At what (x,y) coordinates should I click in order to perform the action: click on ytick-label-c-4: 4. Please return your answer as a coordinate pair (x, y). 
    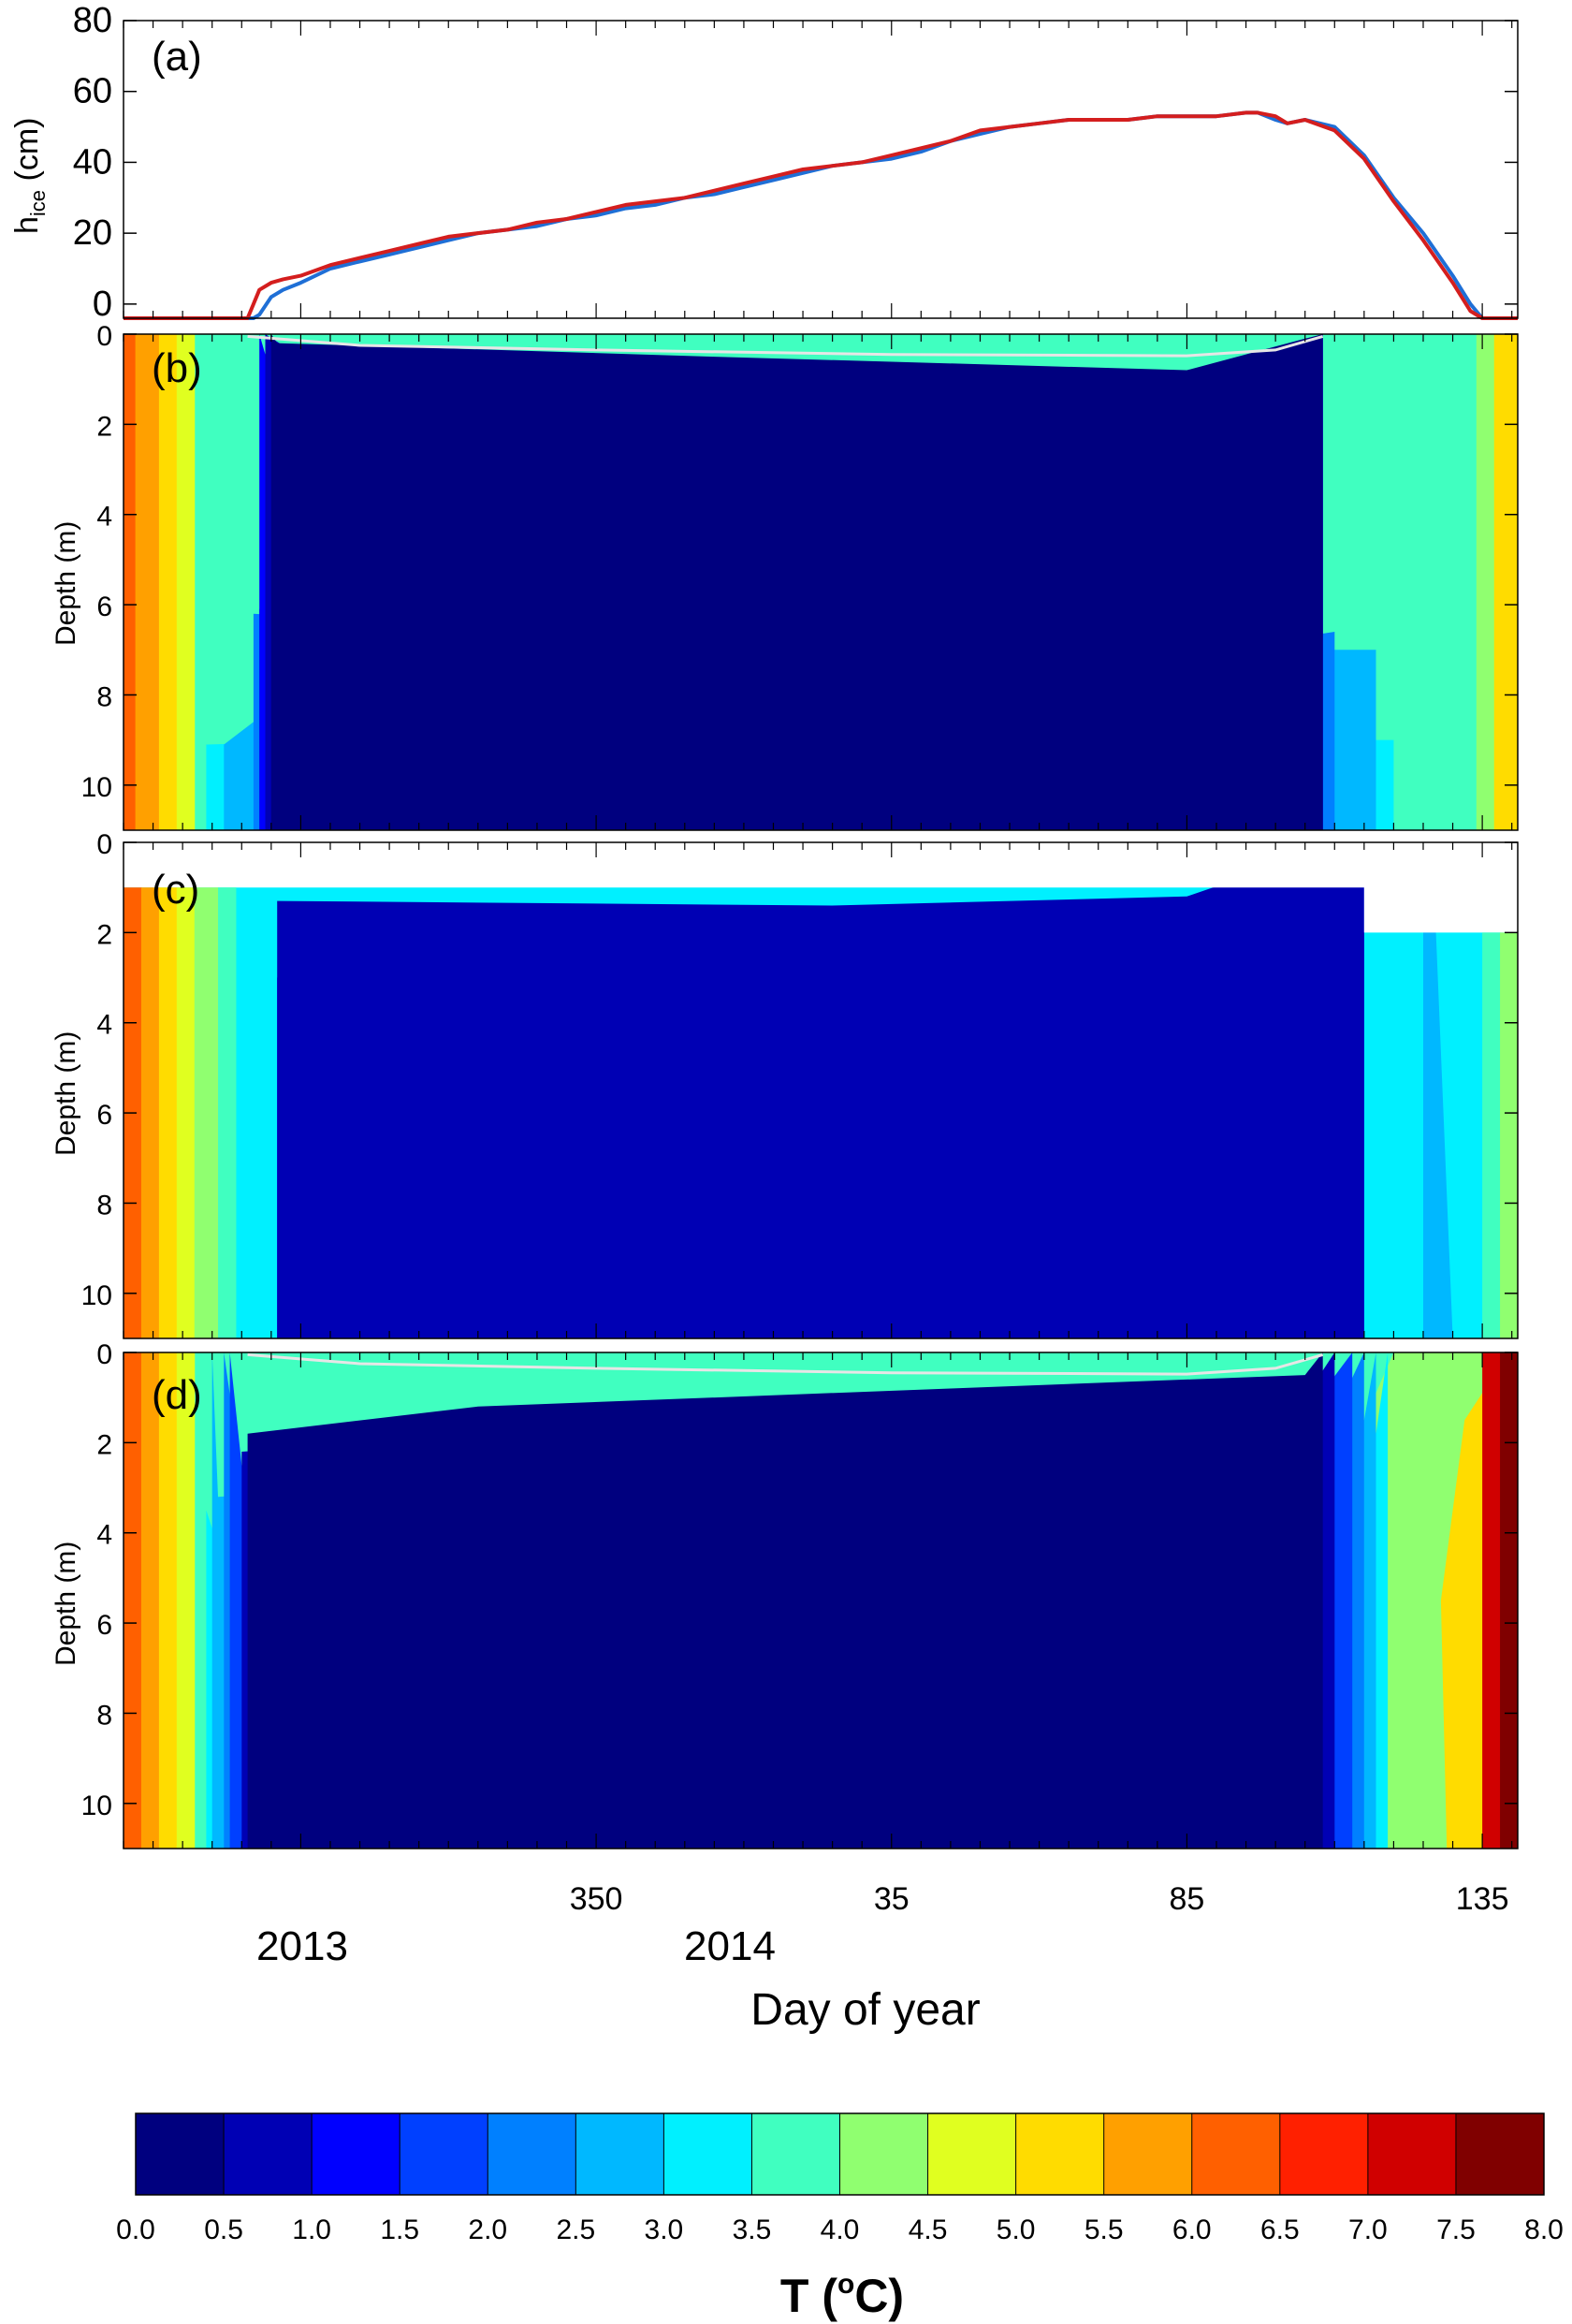
    Looking at the image, I should click on (104, 1025).